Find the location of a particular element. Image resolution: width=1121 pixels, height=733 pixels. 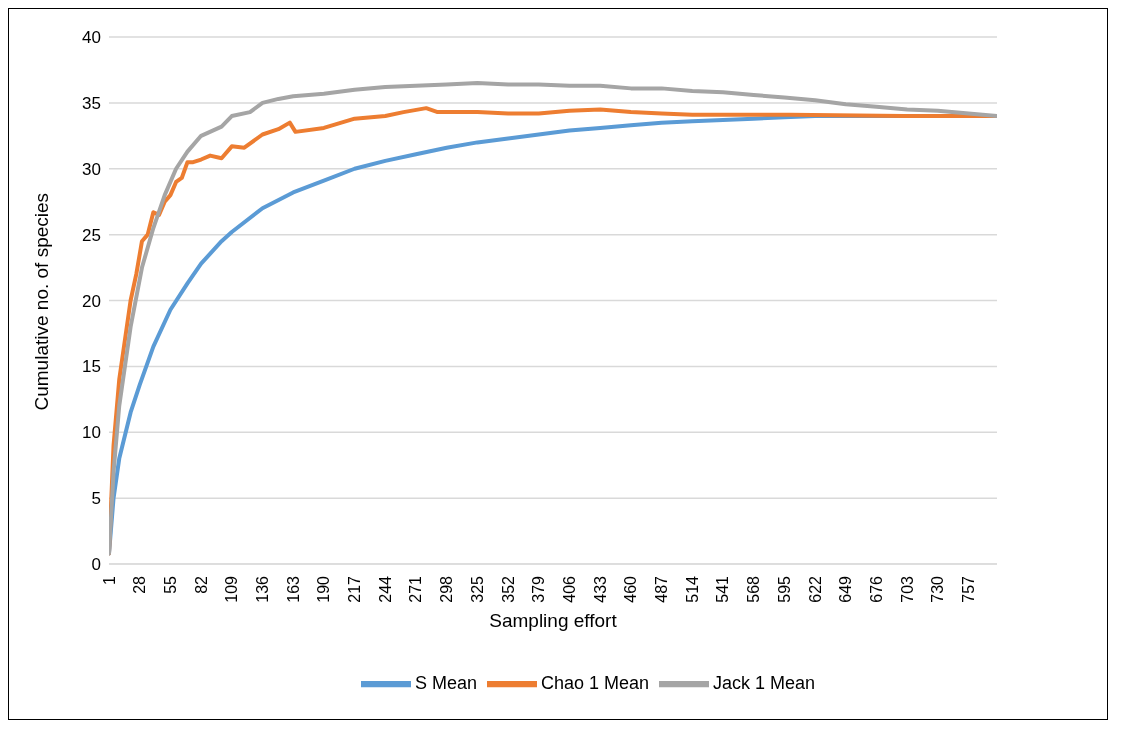

legend-label: Jack 1 Mean is located at coordinates (764, 682).